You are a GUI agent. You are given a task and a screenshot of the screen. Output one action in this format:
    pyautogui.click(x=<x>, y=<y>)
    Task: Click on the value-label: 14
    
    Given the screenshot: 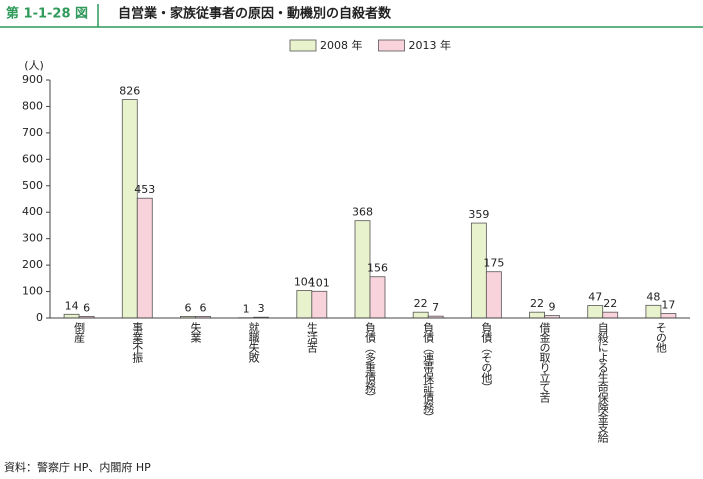 What is the action you would take?
    pyautogui.click(x=72, y=305)
    